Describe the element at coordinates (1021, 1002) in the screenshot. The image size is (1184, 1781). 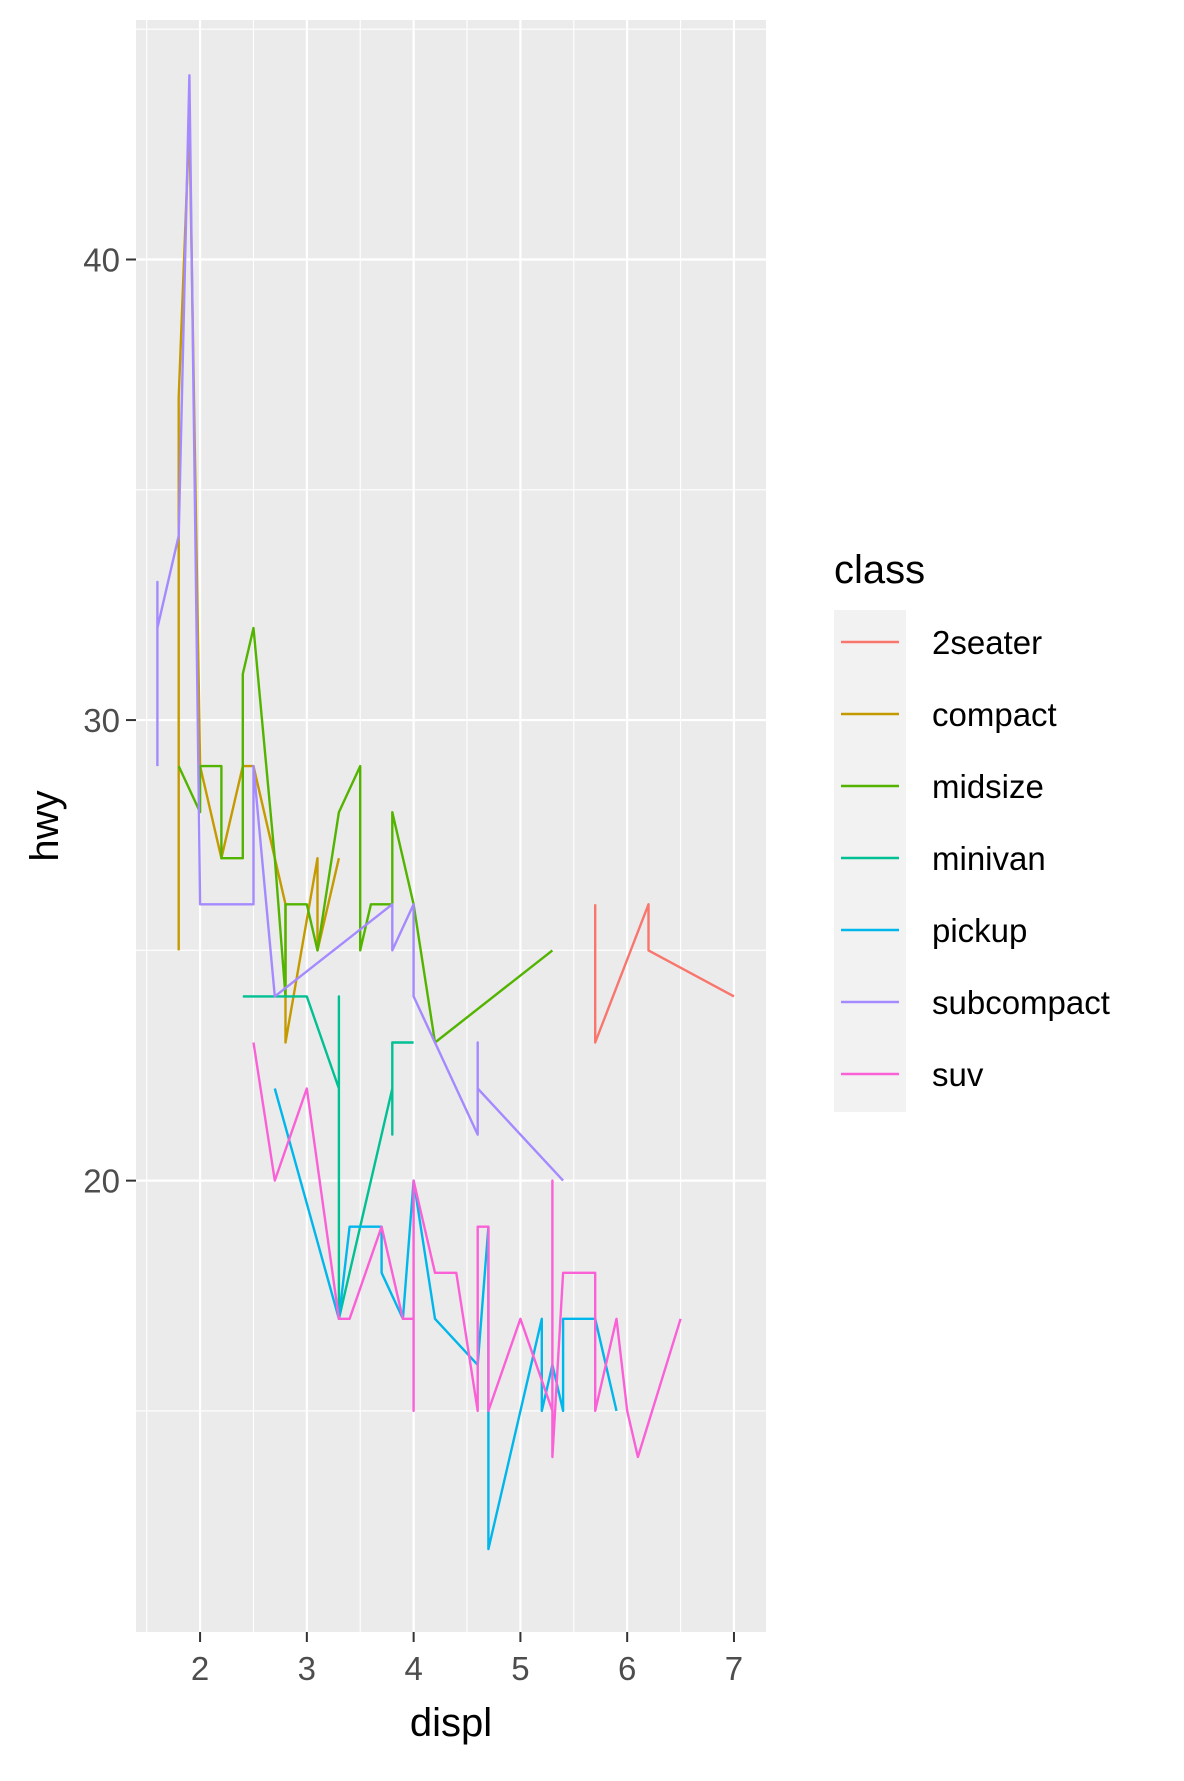
I see `legend-label-subcompact: subcompact` at that location.